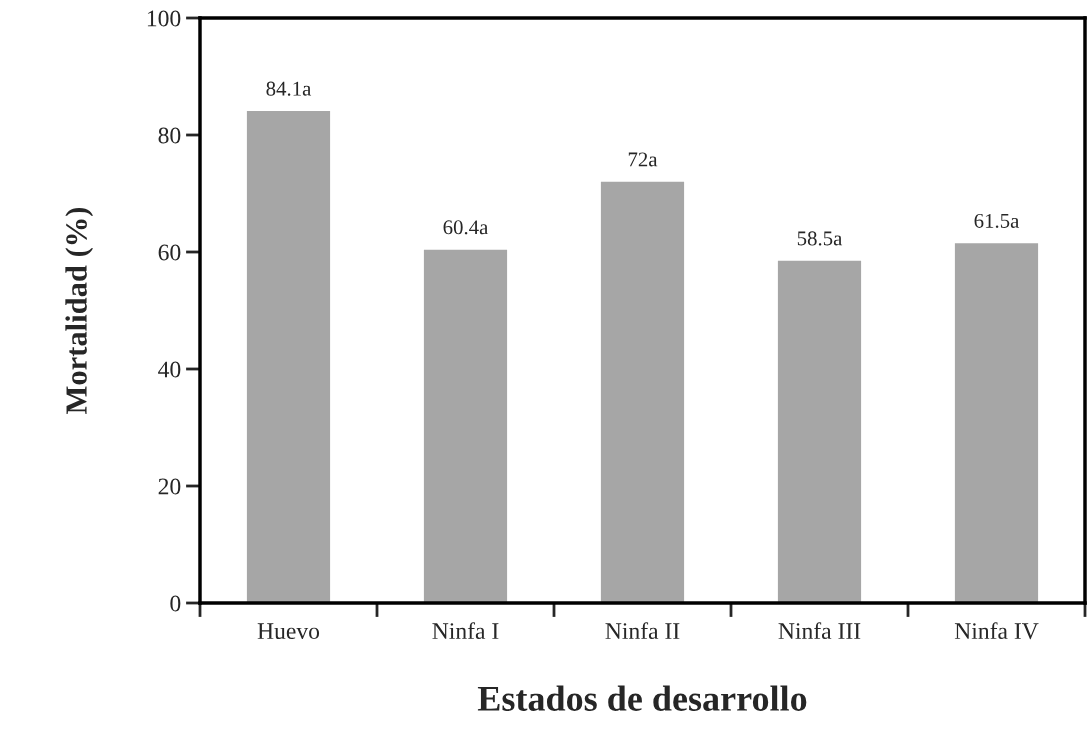  I want to click on x-tick-label: Ninfa II, so click(642, 631).